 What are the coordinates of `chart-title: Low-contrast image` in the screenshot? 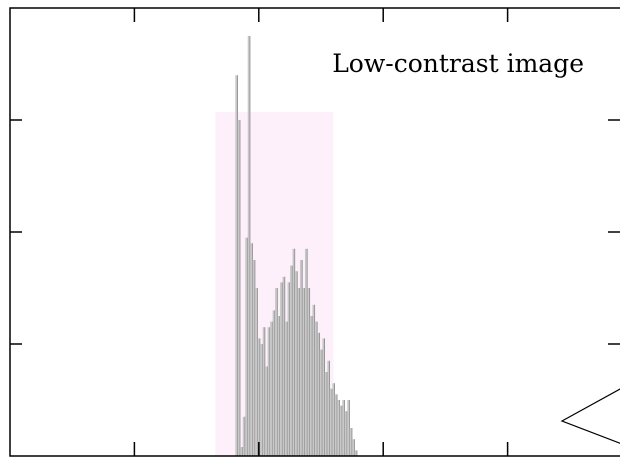 It's located at (458, 63).